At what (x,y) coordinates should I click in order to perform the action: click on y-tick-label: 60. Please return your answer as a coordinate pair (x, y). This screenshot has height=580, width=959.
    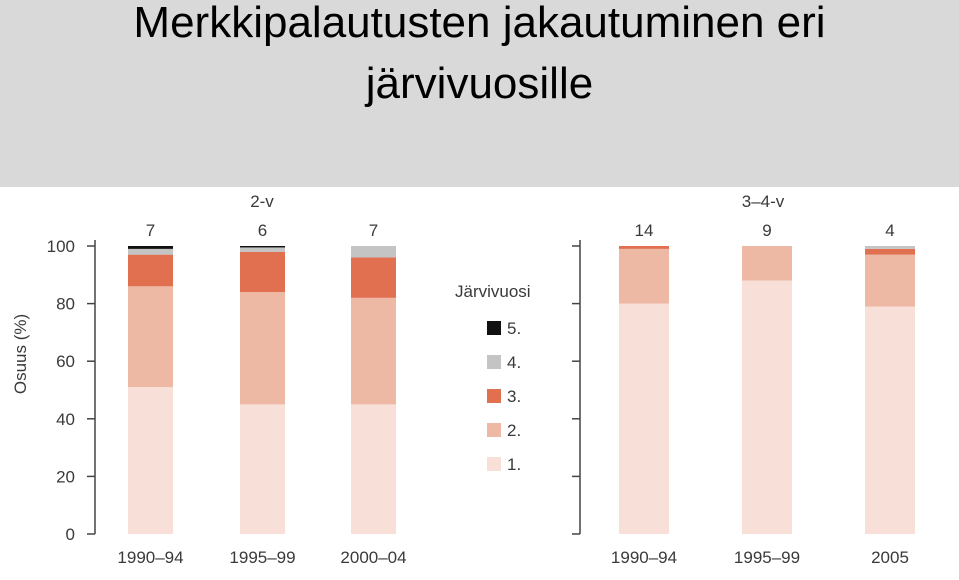
    Looking at the image, I should click on (65, 361).